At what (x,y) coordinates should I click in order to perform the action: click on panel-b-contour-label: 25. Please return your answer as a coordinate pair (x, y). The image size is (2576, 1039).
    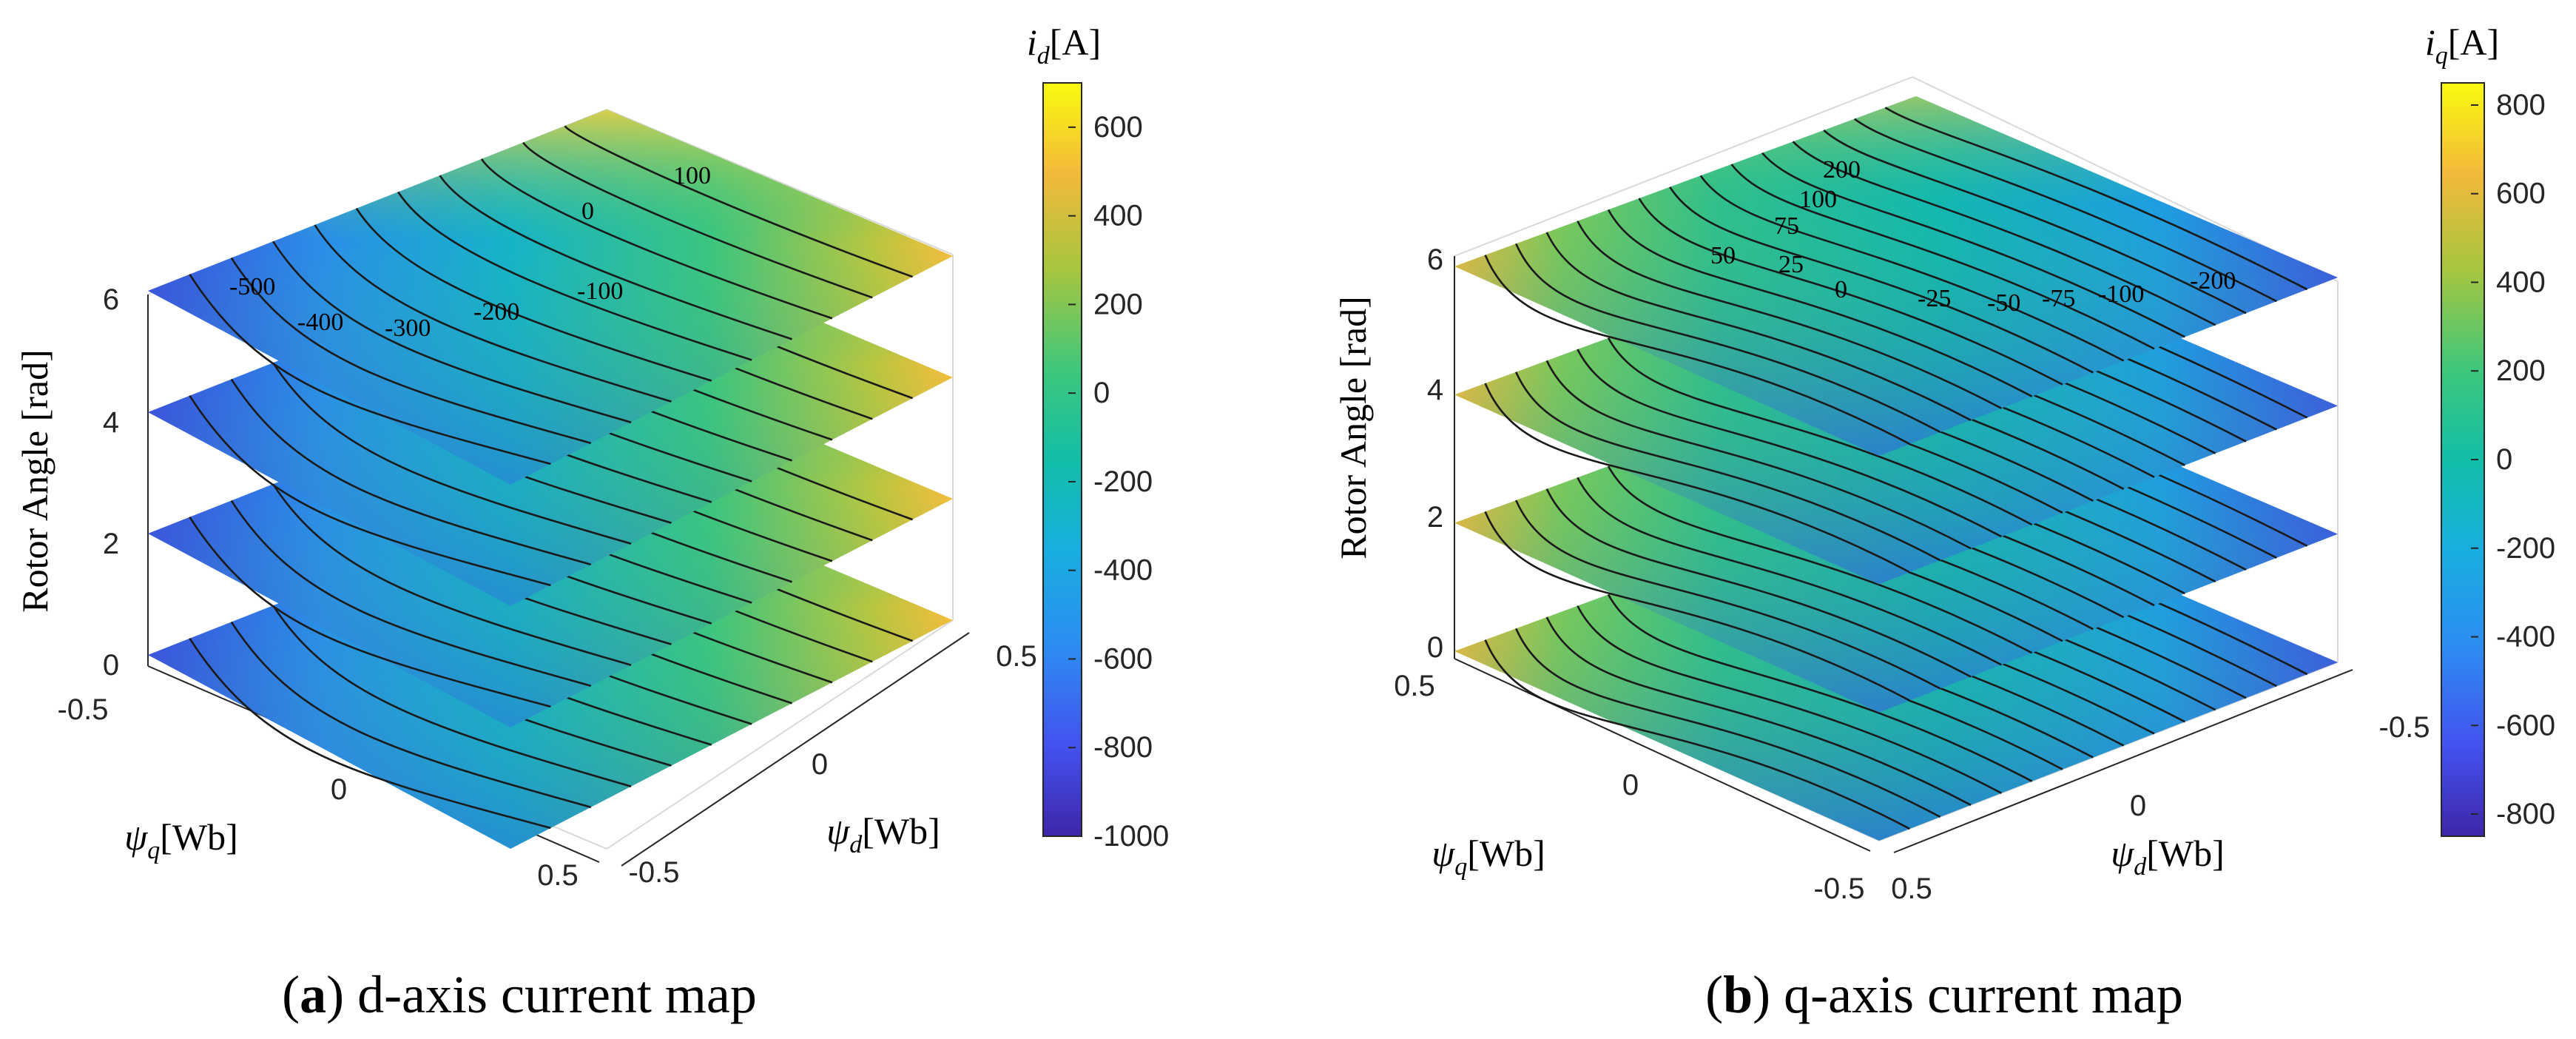
    Looking at the image, I should click on (1791, 264).